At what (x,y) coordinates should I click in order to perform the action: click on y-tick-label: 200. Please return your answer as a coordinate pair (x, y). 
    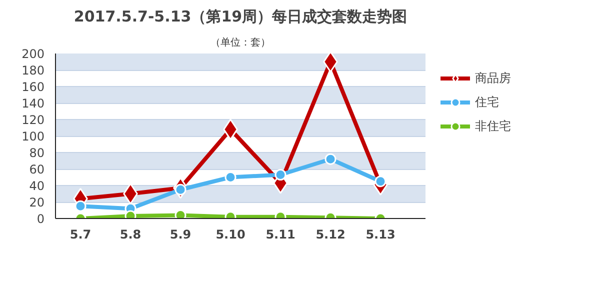
    Looking at the image, I should click on (33, 54).